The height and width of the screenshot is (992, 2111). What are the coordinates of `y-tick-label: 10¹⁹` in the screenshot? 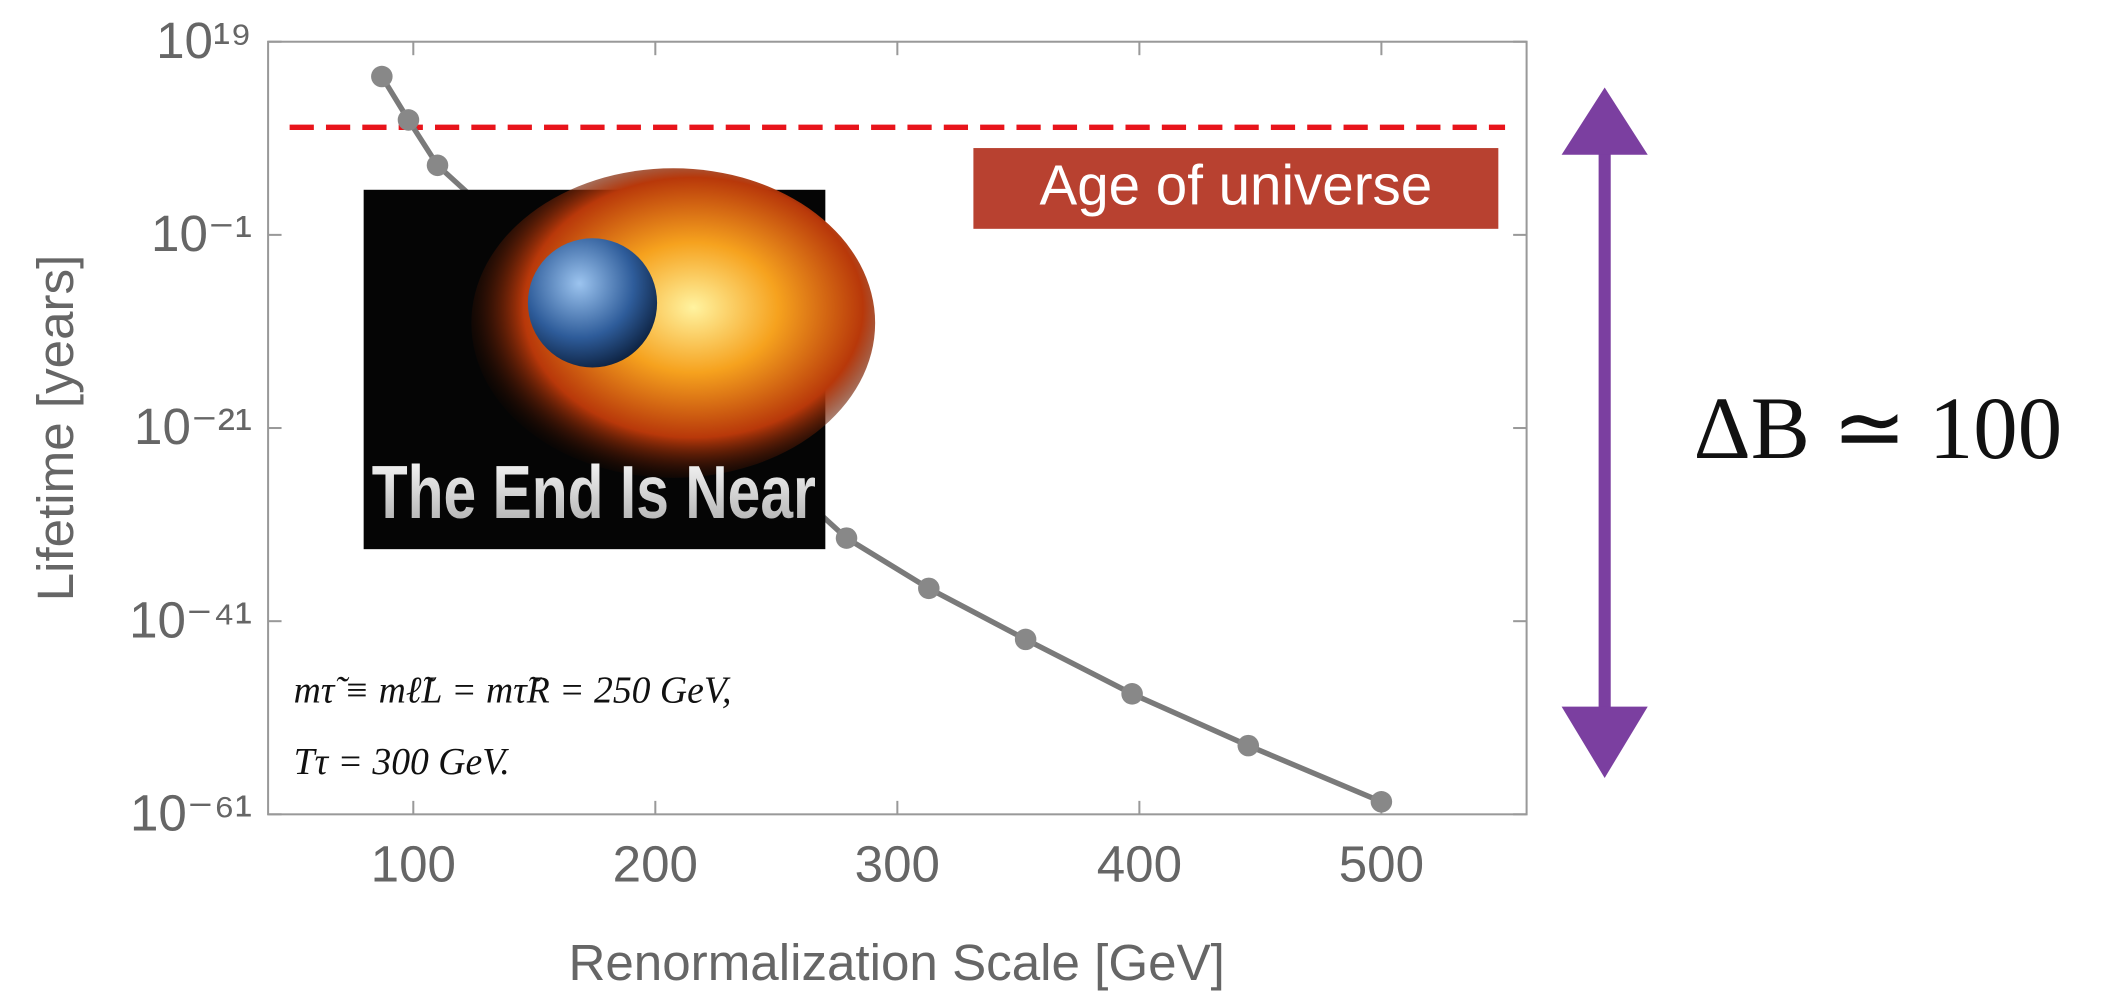 It's located at (204, 40).